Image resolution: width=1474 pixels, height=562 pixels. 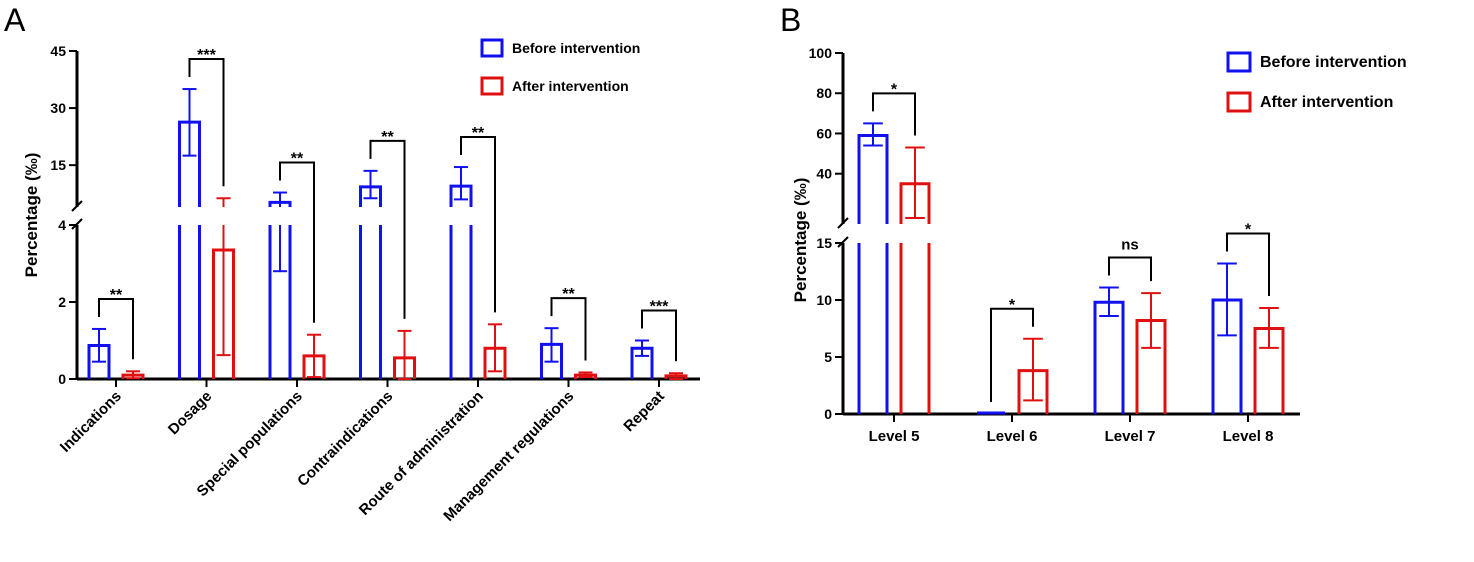 What do you see at coordinates (1109, 357) in the screenshot?
I see `bar` at bounding box center [1109, 357].